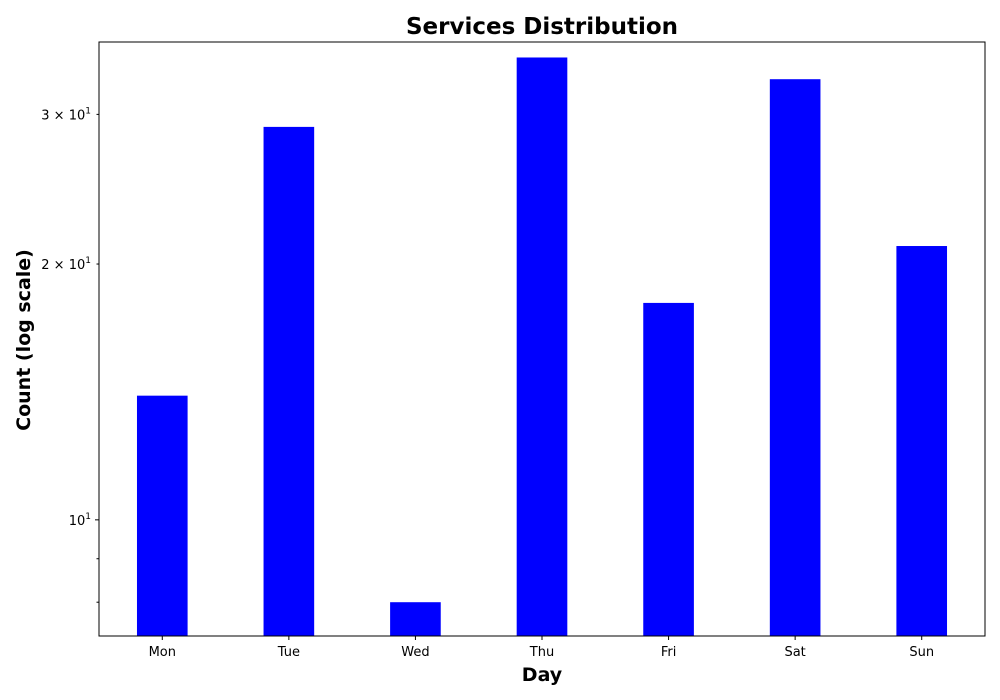  What do you see at coordinates (288, 652) in the screenshot?
I see `x-tick-label: Tue` at bounding box center [288, 652].